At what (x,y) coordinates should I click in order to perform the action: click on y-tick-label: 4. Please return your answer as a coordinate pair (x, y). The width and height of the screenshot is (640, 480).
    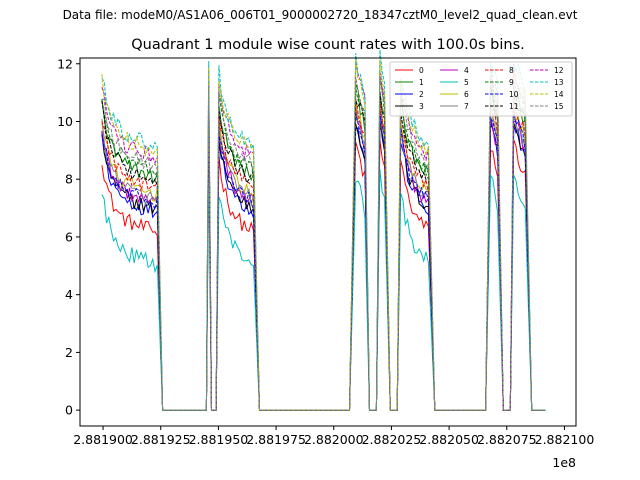
    Looking at the image, I should click on (69, 294).